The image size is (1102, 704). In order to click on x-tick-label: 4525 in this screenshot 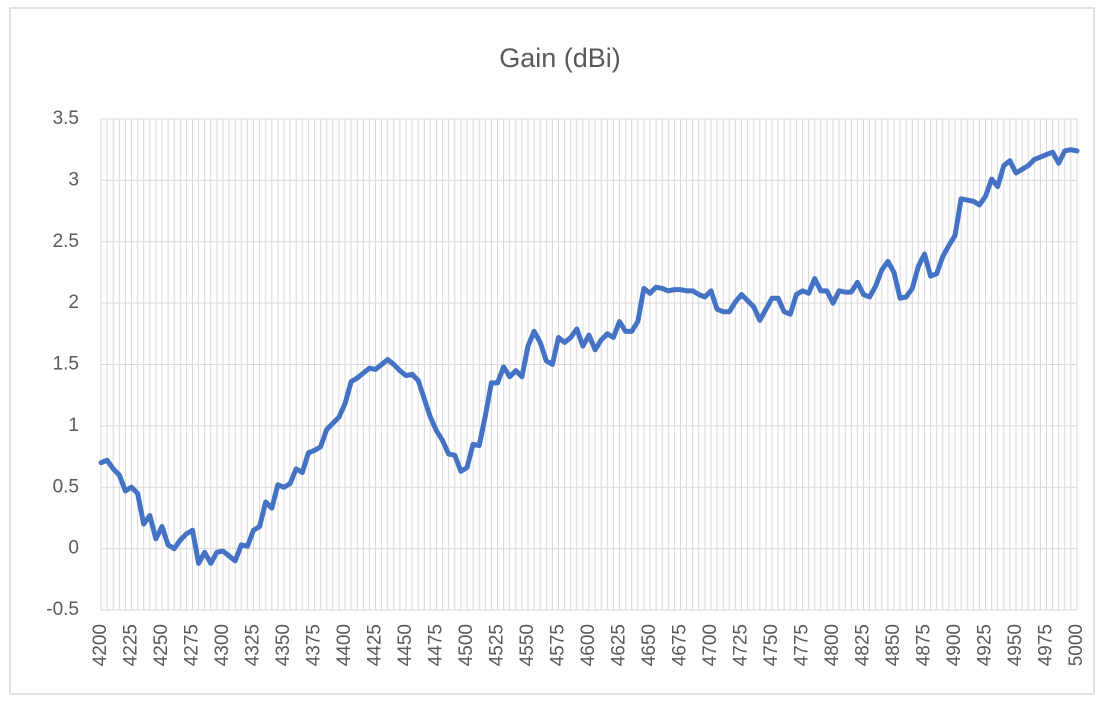, I will do `click(497, 645)`.